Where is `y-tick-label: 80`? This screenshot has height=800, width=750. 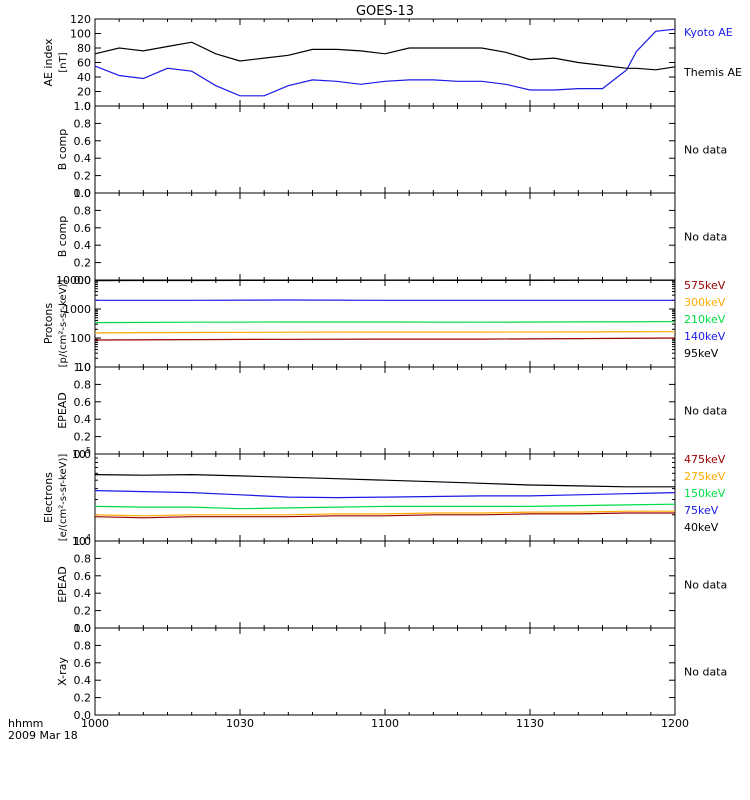
y-tick-label: 80 is located at coordinates (84, 48).